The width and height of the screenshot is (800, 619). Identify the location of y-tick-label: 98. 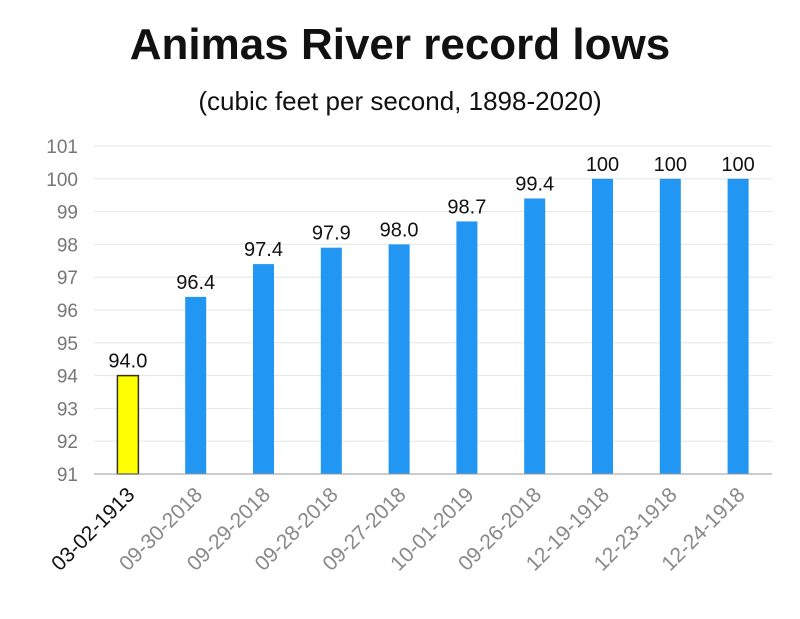
(67, 245).